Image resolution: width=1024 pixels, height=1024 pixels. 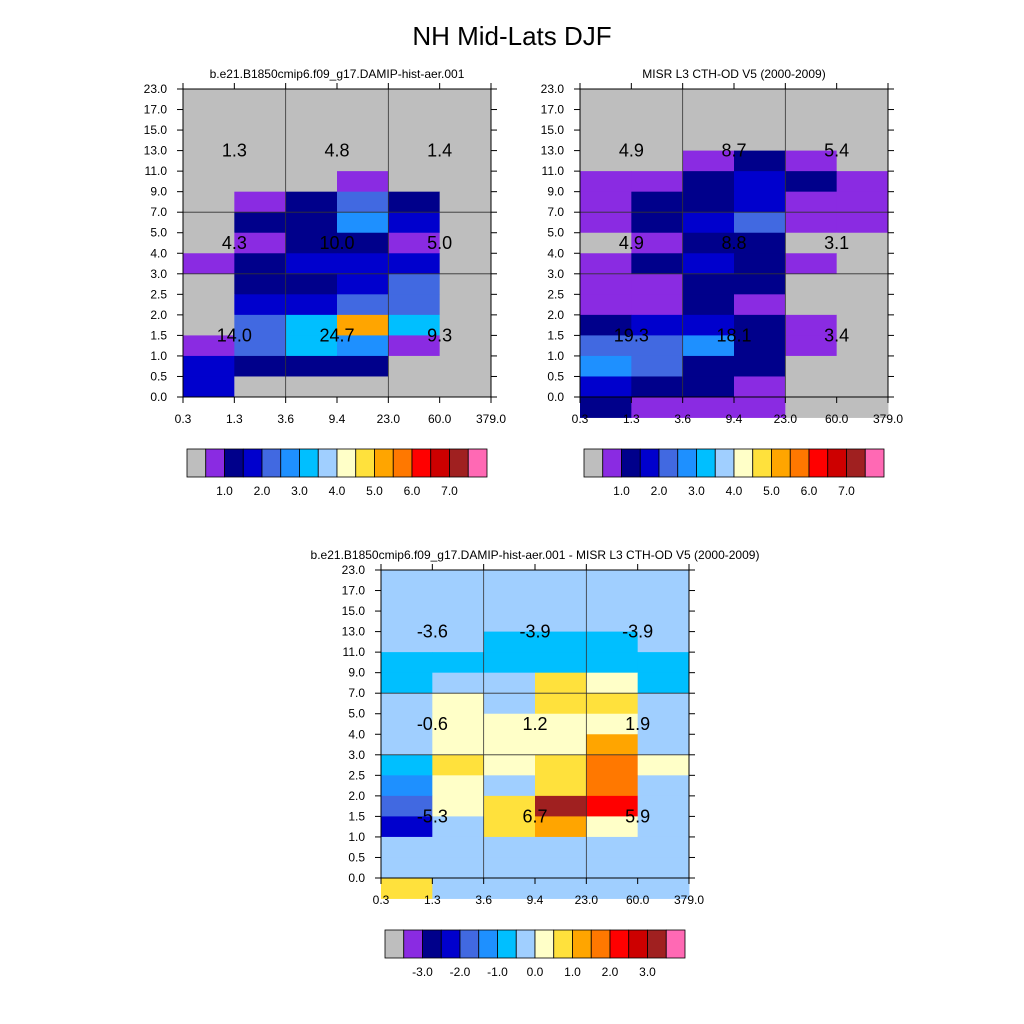 What do you see at coordinates (733, 151) in the screenshot?
I see `block-value-label: 8.7` at bounding box center [733, 151].